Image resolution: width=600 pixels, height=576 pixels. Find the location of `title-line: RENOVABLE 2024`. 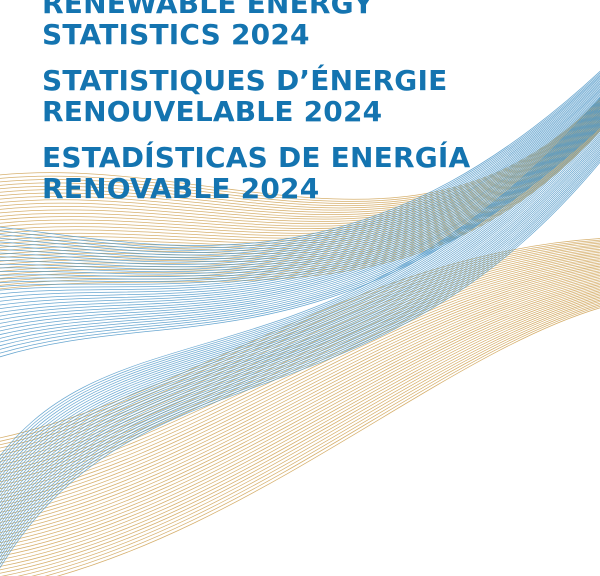

title-line: RENOVABLE 2024 is located at coordinates (181, 188).